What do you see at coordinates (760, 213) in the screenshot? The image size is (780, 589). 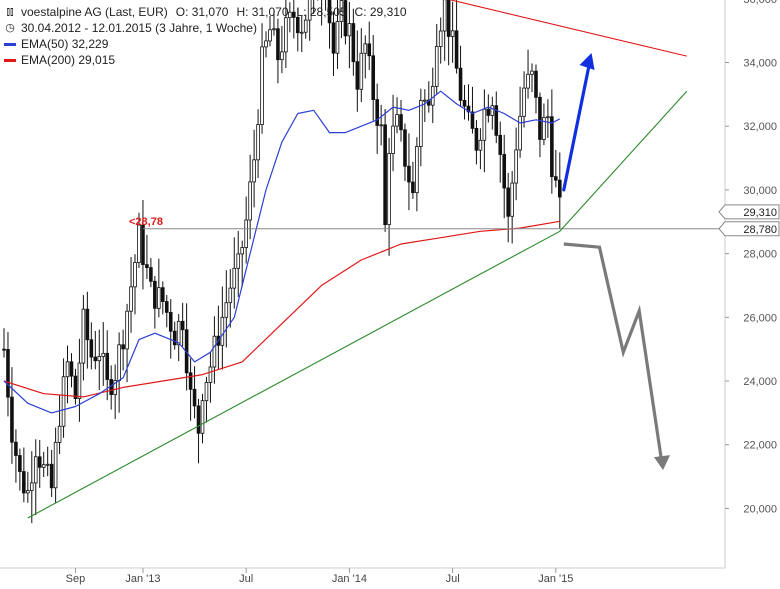 I see `last-price-label: 29,310` at bounding box center [760, 213].